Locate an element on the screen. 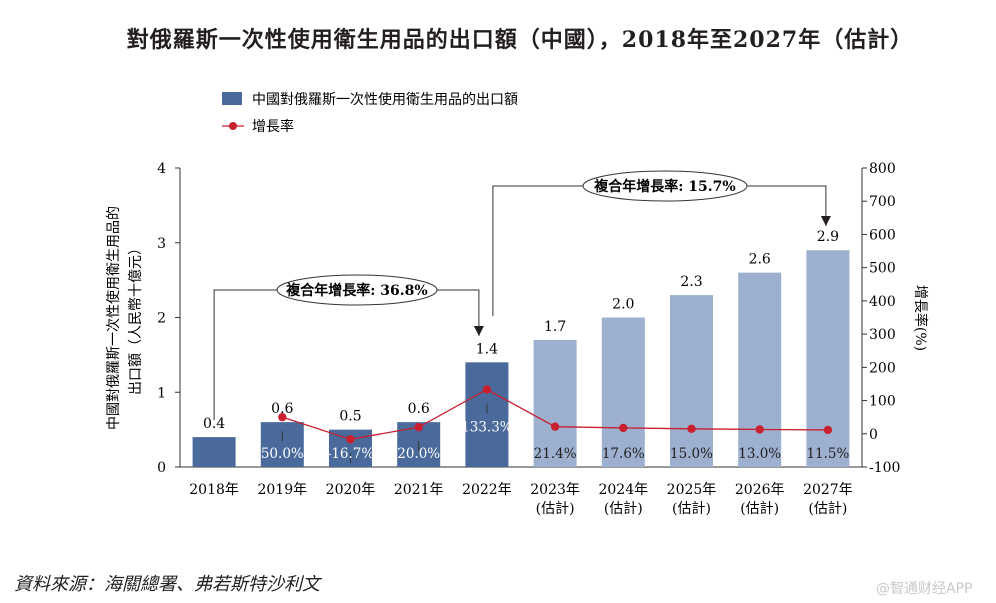 The height and width of the screenshot is (603, 996). x-tick-label: 2019年 is located at coordinates (282, 490).